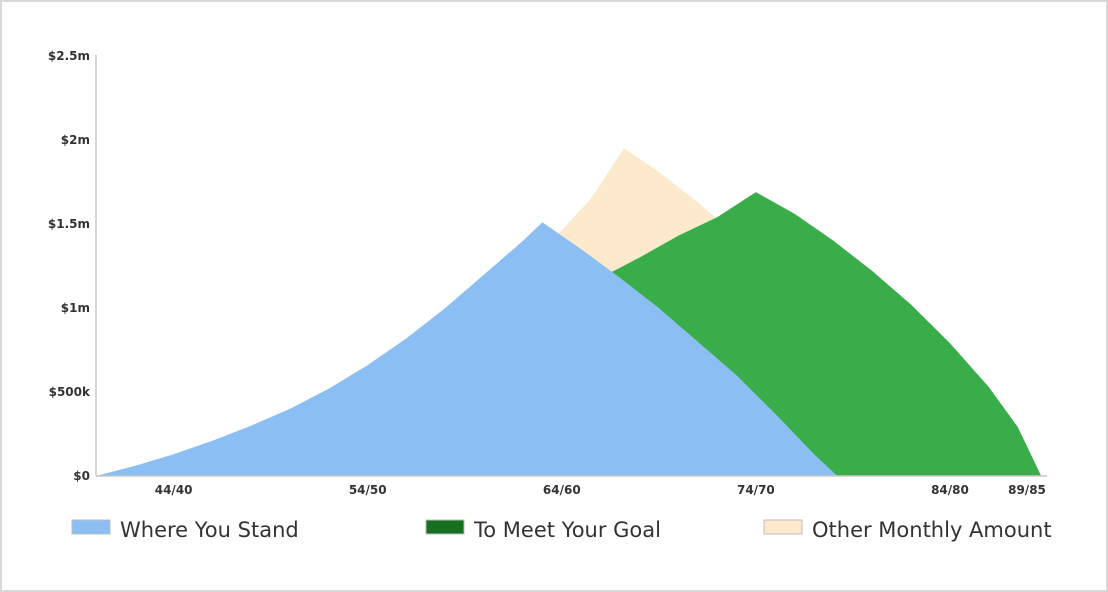  Describe the element at coordinates (81, 476) in the screenshot. I see `y-tick-label: $0` at that location.